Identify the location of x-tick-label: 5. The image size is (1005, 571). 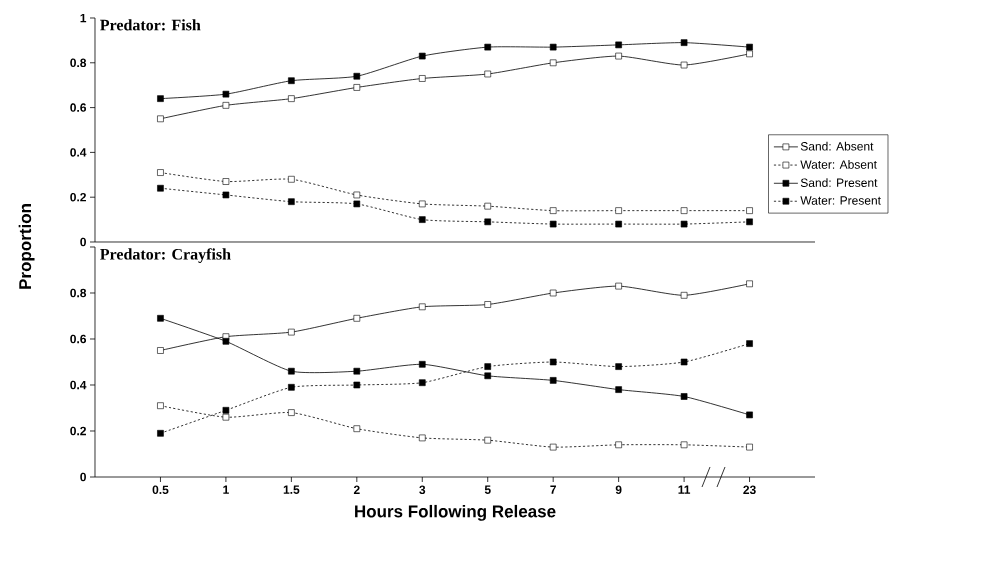
(487, 489).